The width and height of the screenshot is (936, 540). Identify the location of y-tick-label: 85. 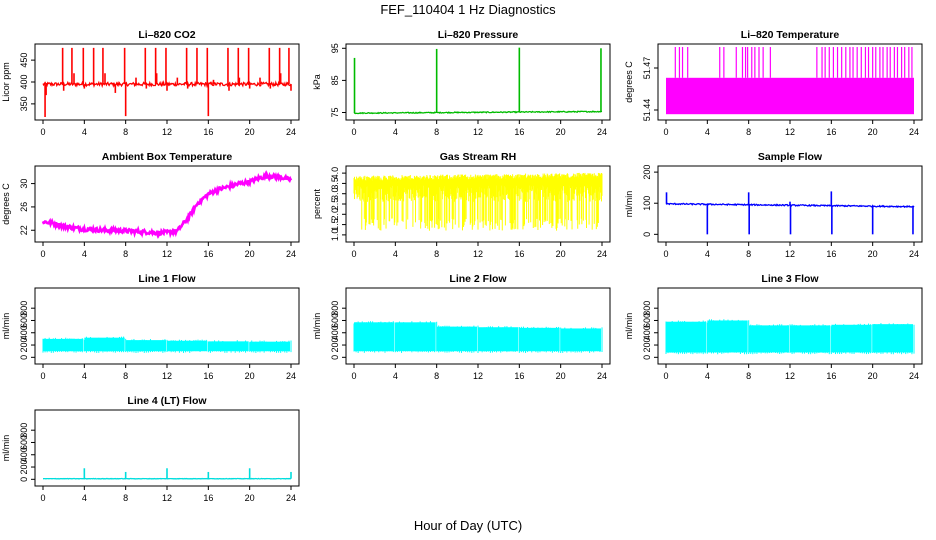
(335, 80).